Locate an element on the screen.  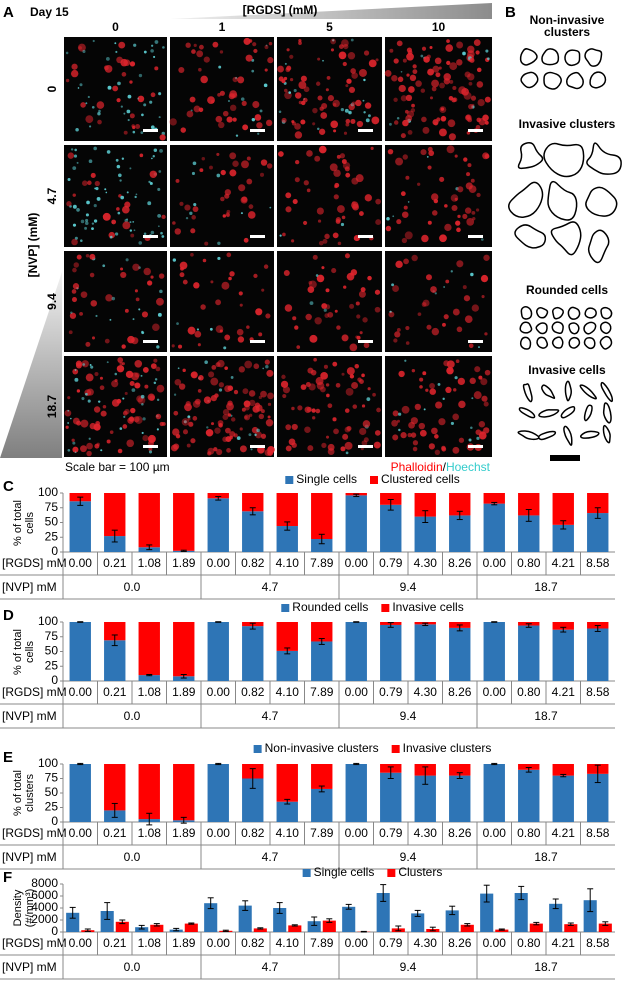
category-label: 4.10 is located at coordinates (288, 563).